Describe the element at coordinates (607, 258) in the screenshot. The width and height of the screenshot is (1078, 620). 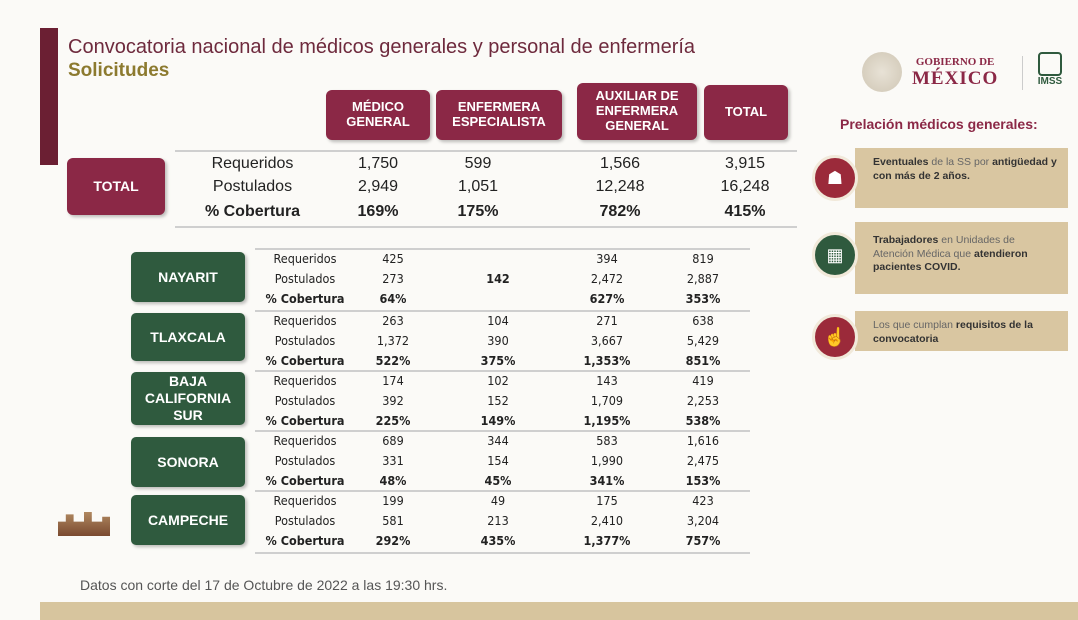
I see `state-cell: 394` at that location.